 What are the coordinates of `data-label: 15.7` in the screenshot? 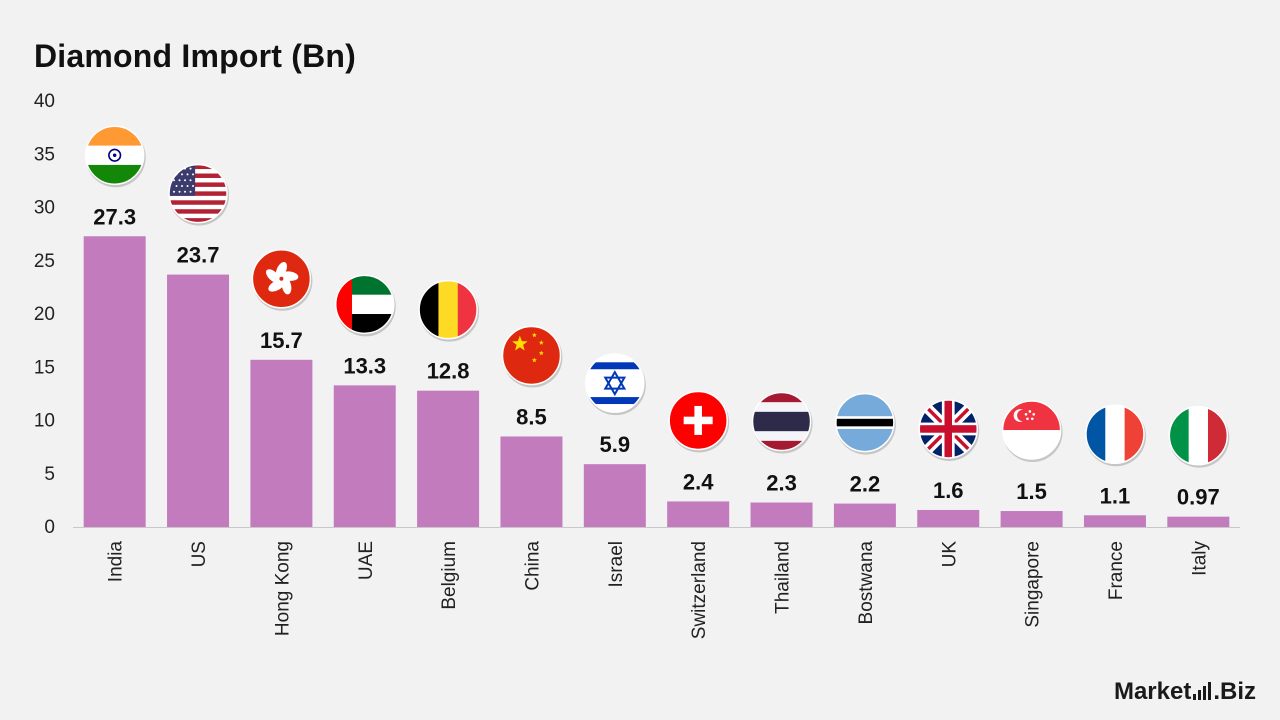 It's located at (281, 340).